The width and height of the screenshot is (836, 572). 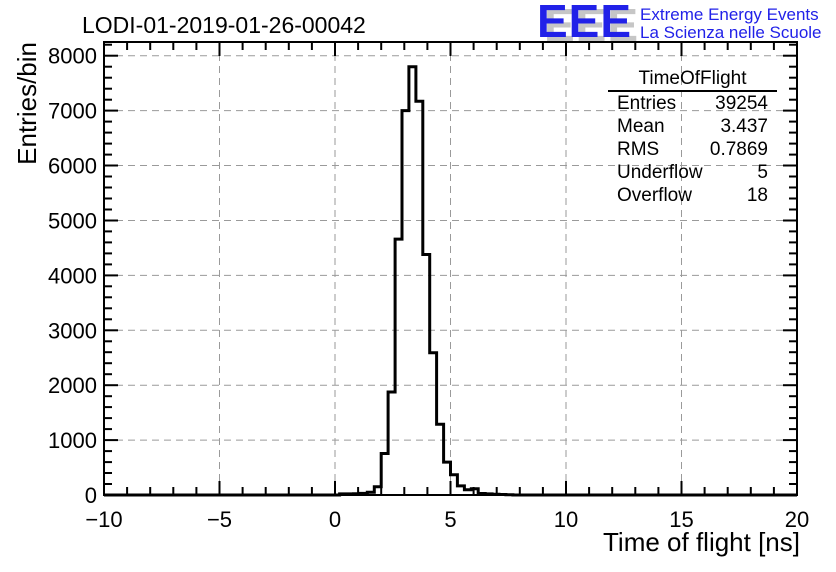 What do you see at coordinates (72, 385) in the screenshot?
I see `y-tick-label: 2000` at bounding box center [72, 385].